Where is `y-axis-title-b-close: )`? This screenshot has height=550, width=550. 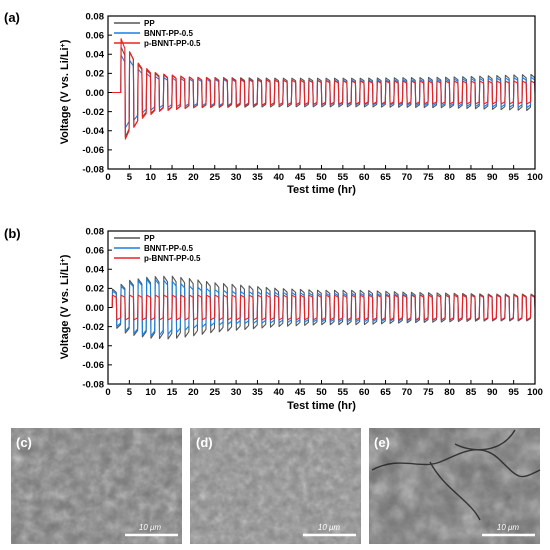 y-axis-title-b-close: ) is located at coordinates (65, 256).